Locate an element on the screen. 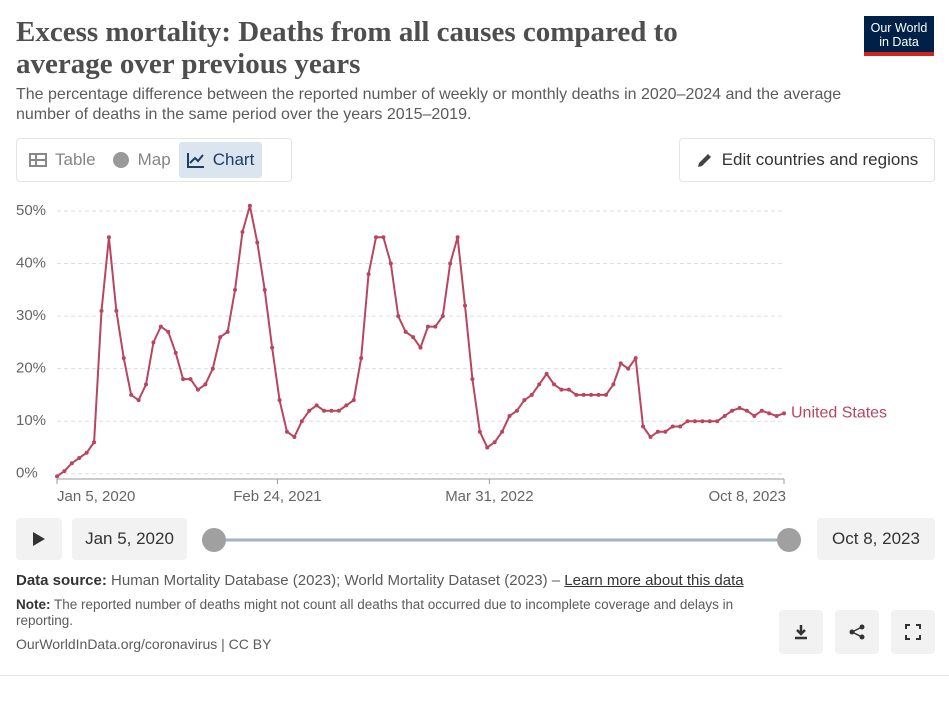 Image resolution: width=949 pixels, height=709 pixels. share-button is located at coordinates (857, 632).